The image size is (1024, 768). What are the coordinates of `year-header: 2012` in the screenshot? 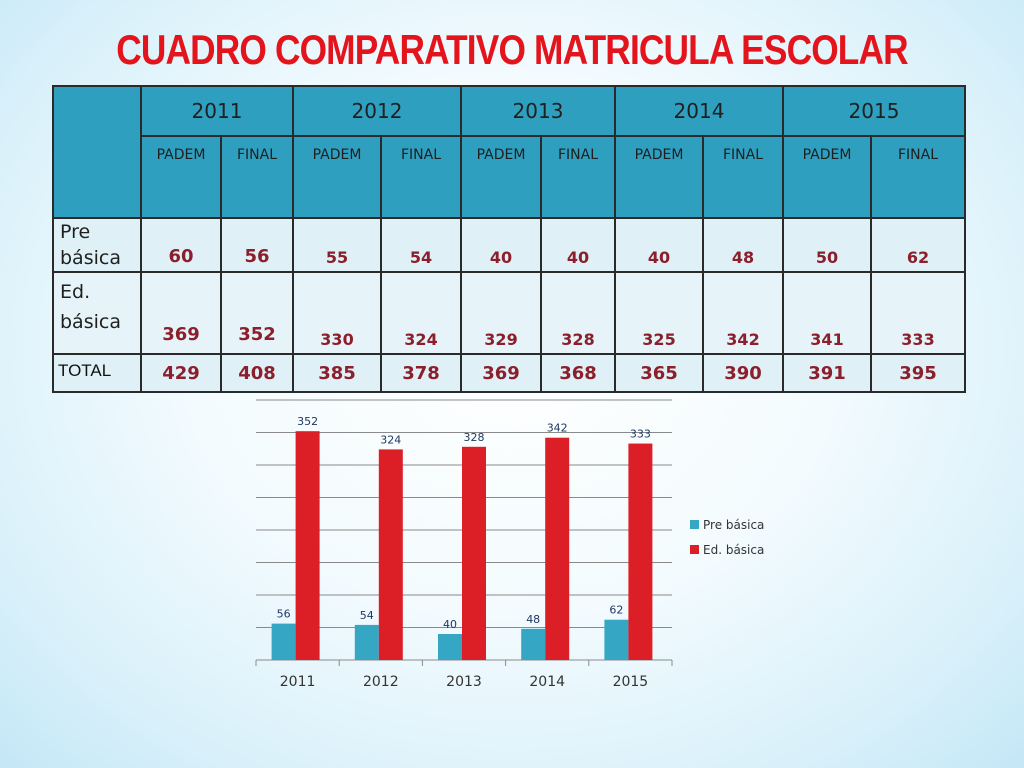 It's located at (377, 111).